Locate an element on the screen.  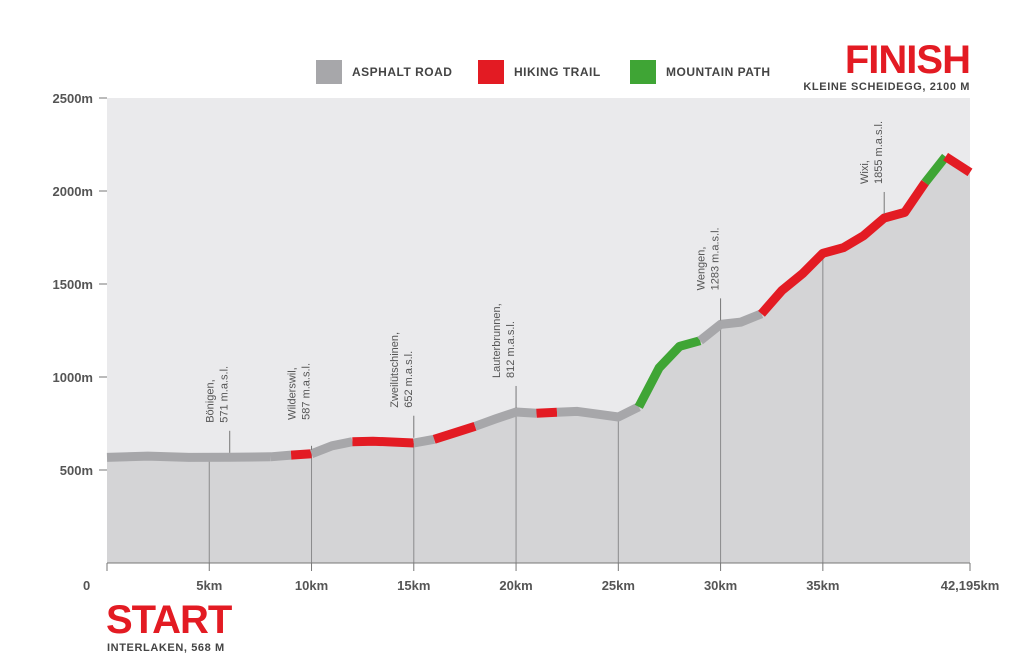
hiking-swatch is located at coordinates (491, 72).